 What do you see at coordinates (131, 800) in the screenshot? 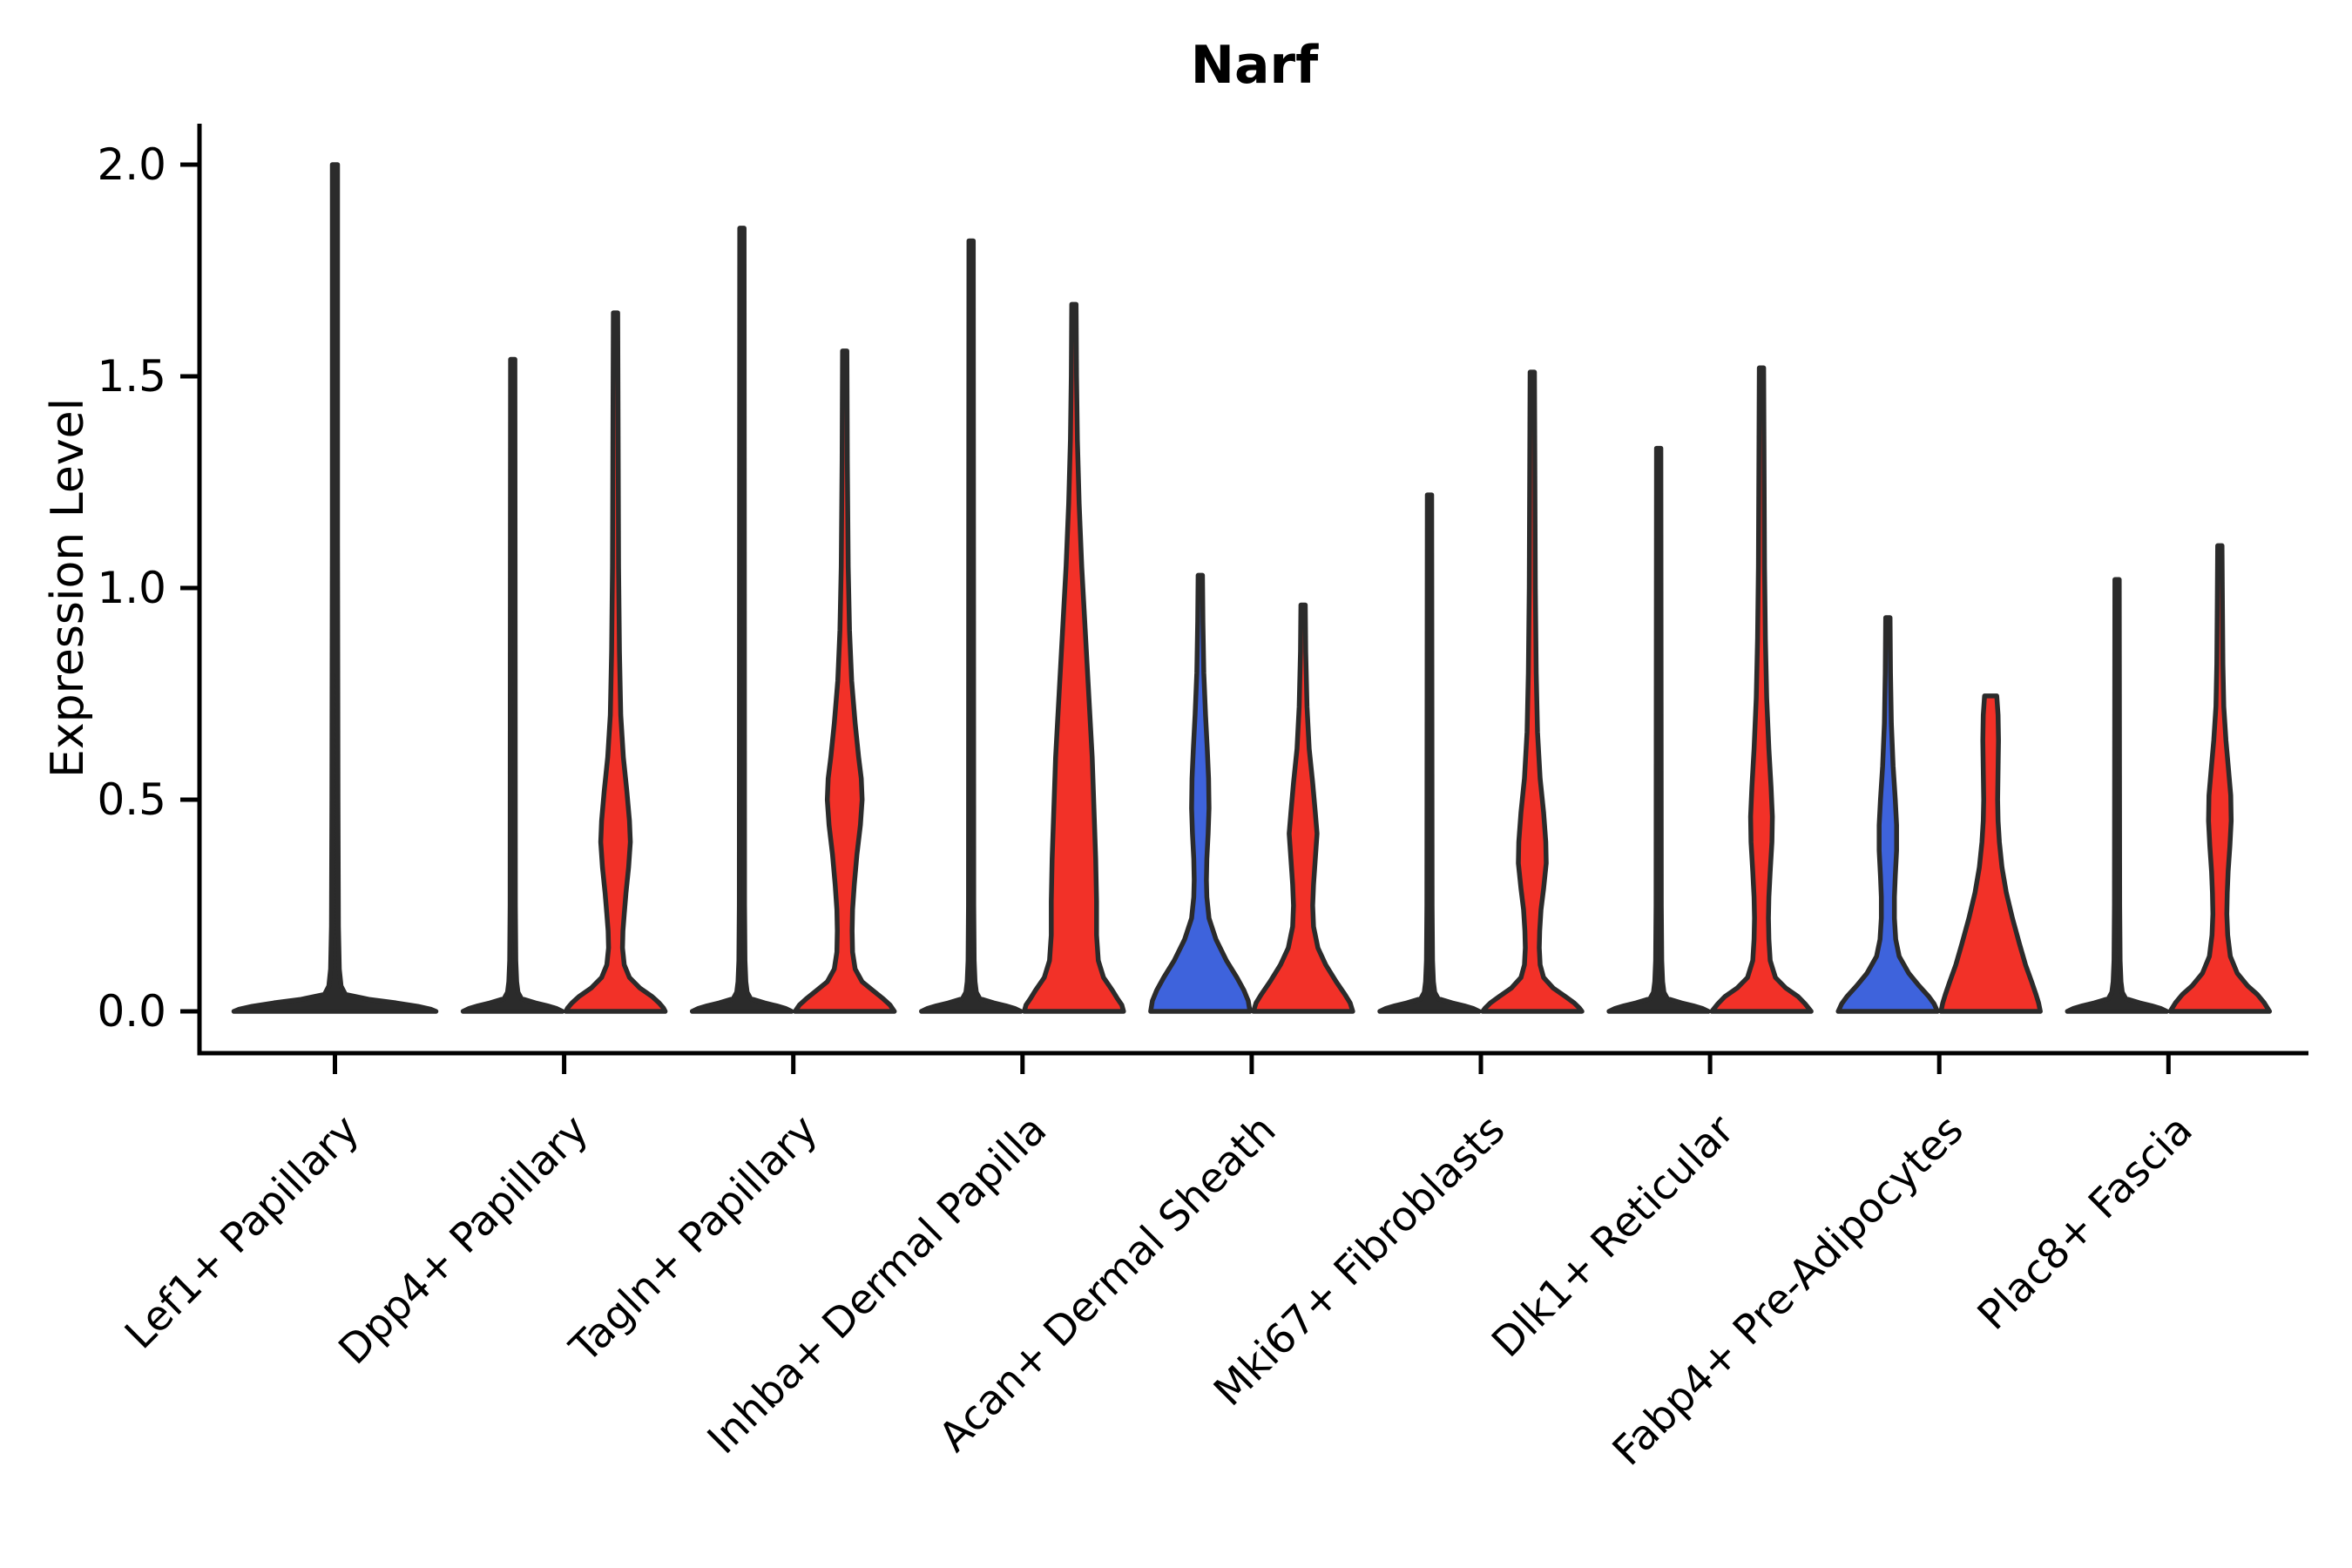
I see `y-tick-label: 0.5` at bounding box center [131, 800].